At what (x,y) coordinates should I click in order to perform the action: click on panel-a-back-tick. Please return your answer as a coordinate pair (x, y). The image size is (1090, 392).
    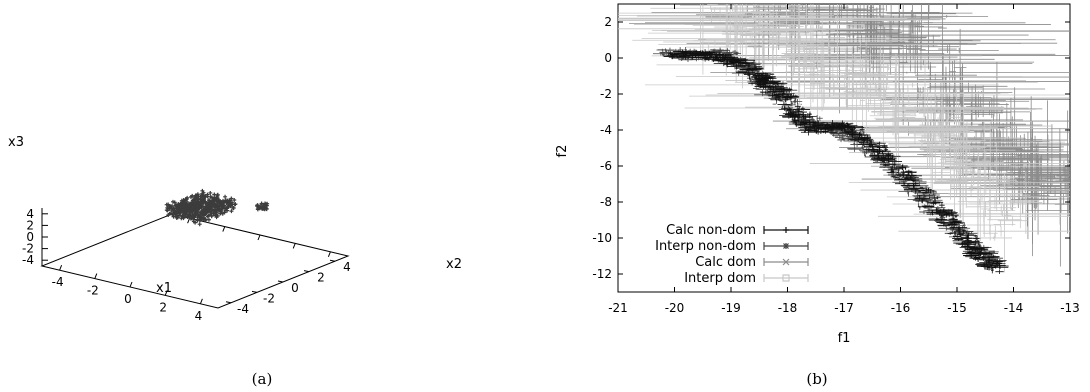
    Looking at the image, I should click on (329, 254).